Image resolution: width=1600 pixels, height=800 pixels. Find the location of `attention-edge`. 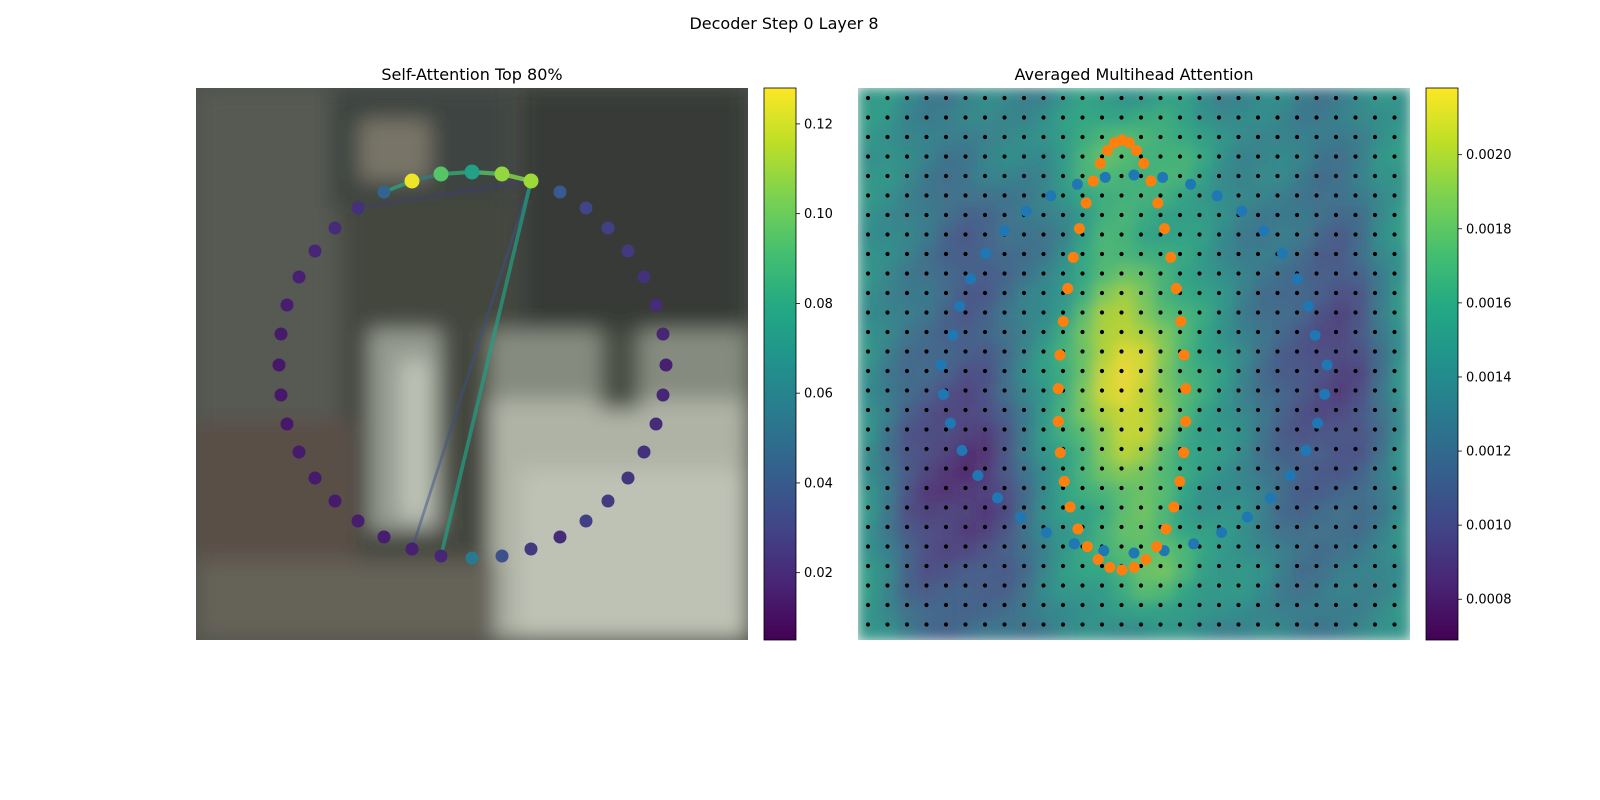

attention-edge is located at coordinates (471, 365).